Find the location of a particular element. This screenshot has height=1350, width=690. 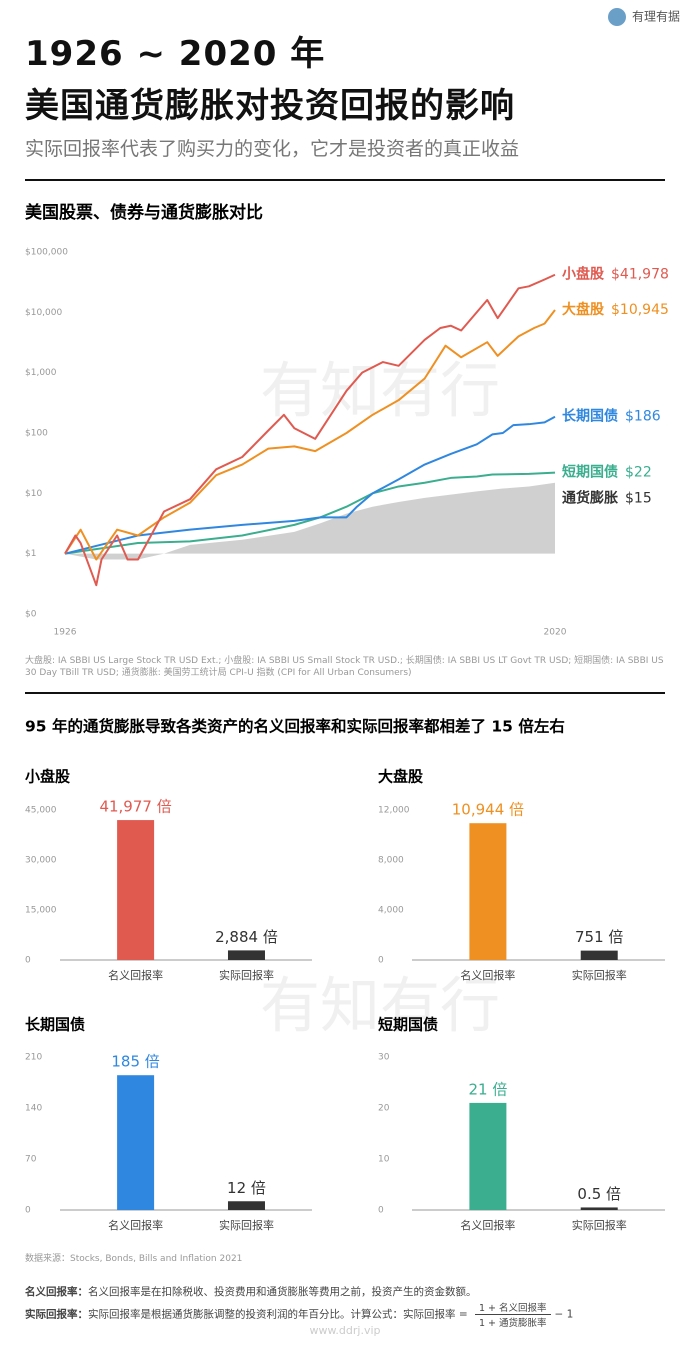

legend-name: 大盘股 is located at coordinates (583, 309).